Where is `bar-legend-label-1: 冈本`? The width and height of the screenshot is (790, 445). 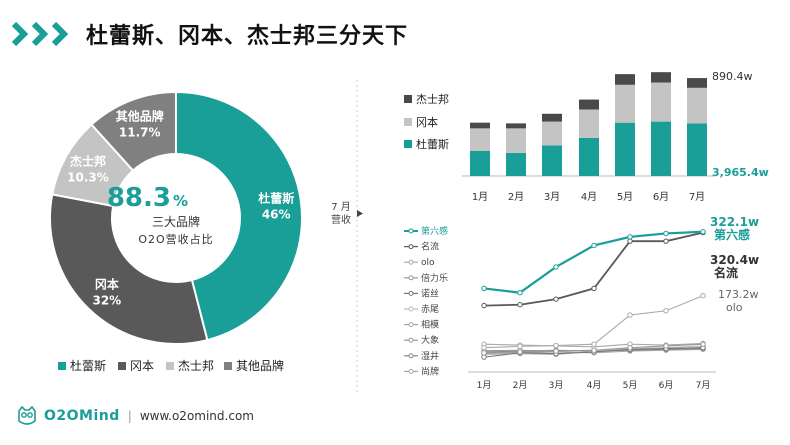 bar-legend-label-1: 冈本 is located at coordinates (427, 122).